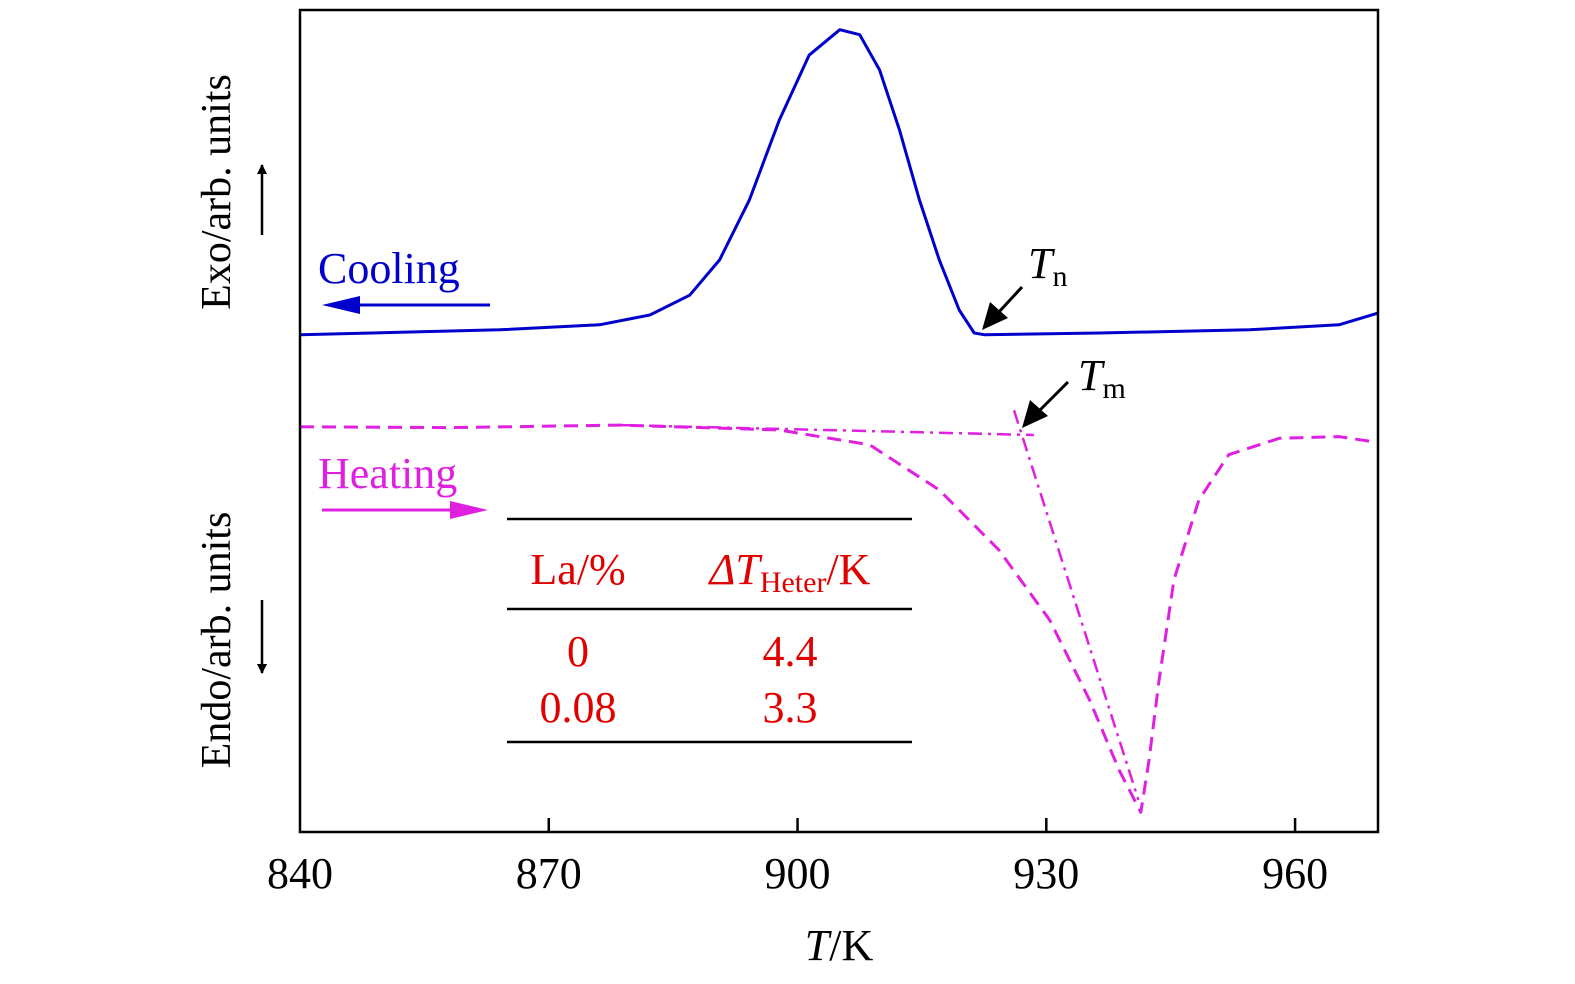 The width and height of the screenshot is (1575, 984). What do you see at coordinates (1092, 375) in the screenshot?
I see `tm-label-main: T` at bounding box center [1092, 375].